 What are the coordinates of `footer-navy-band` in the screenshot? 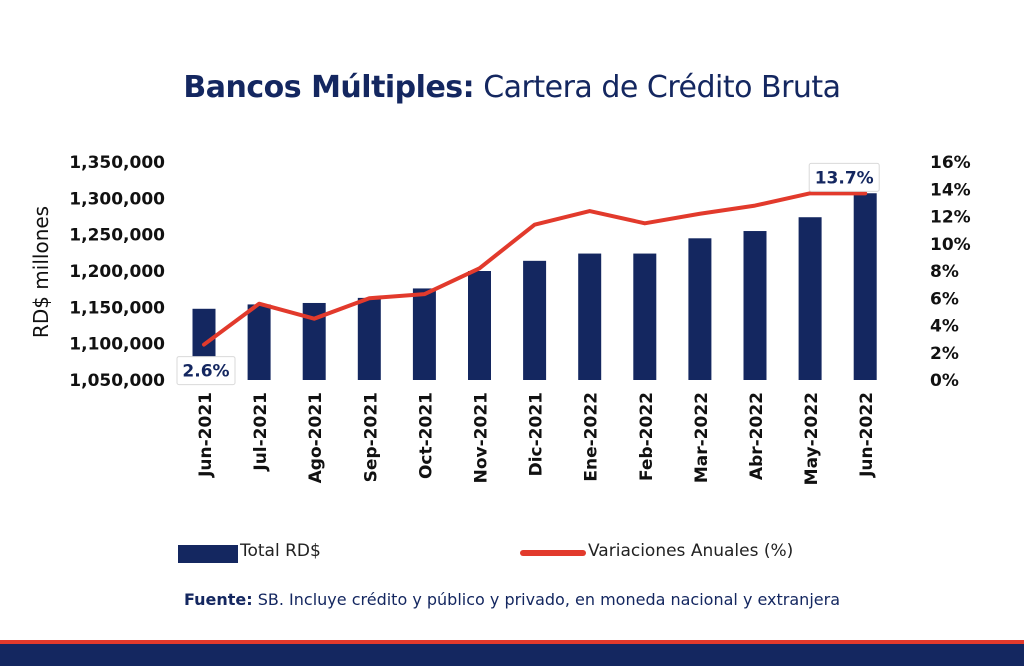 It's located at (512, 655).